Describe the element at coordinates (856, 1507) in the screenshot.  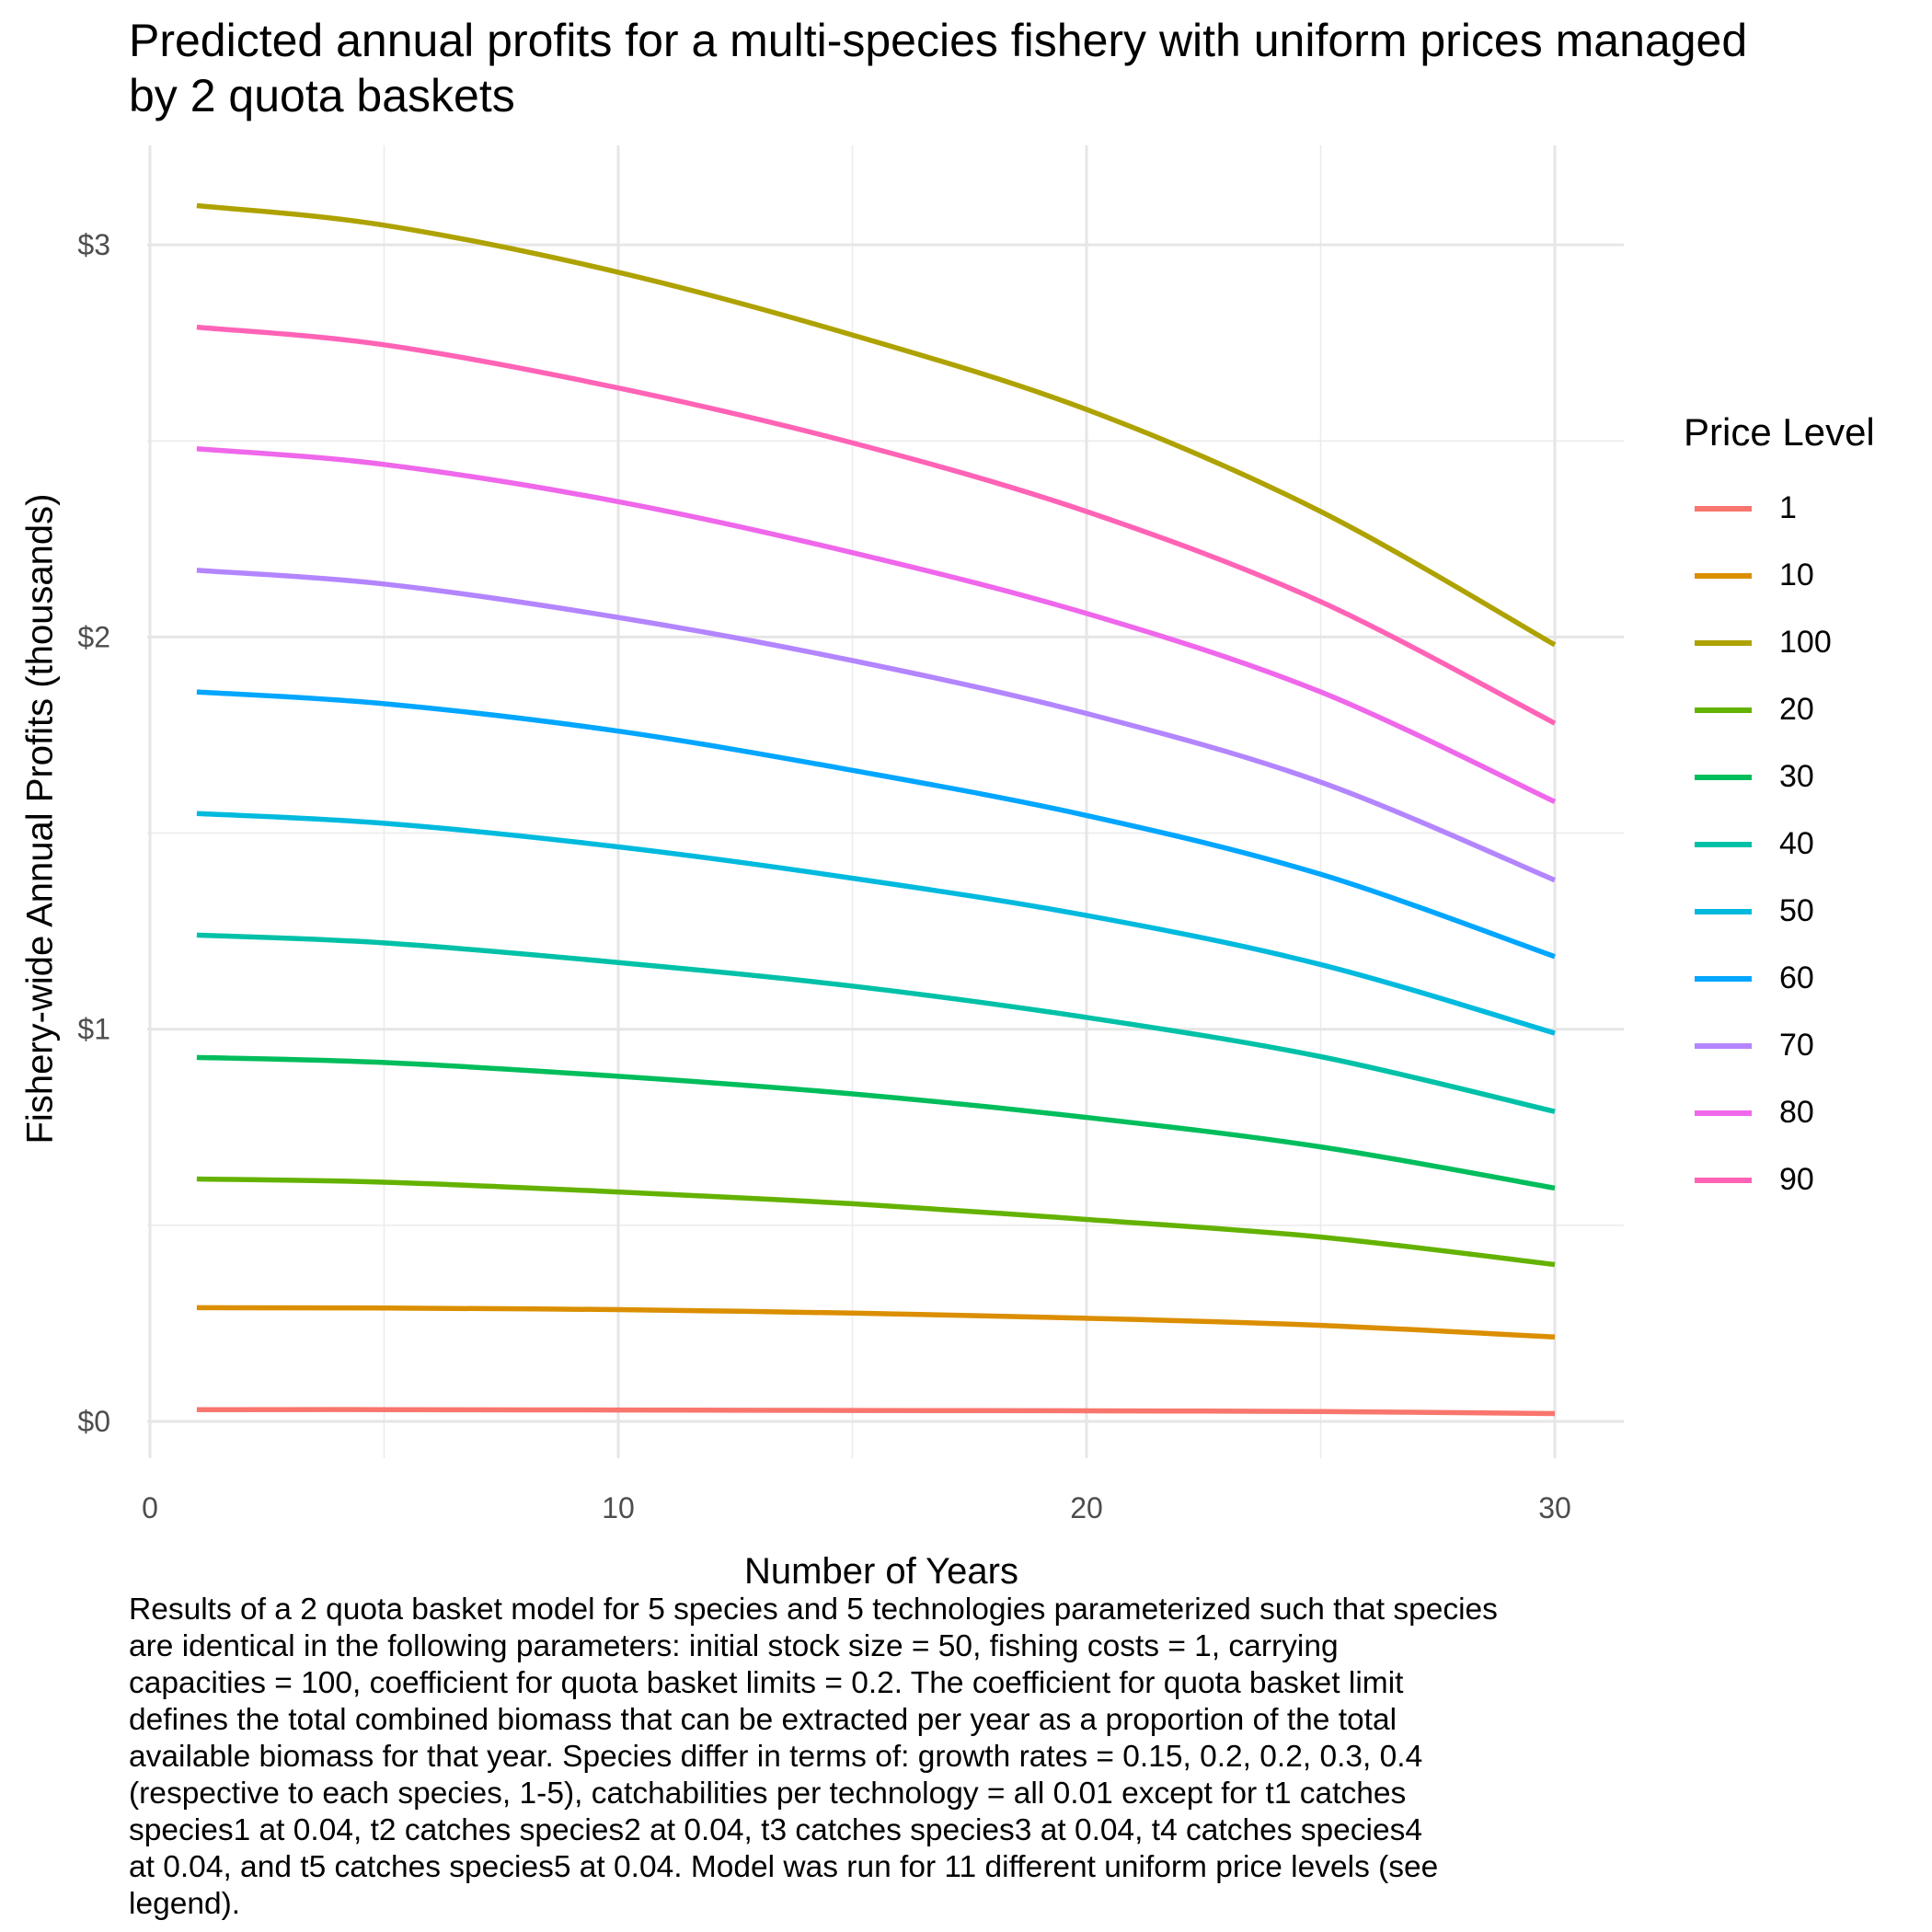
I see `x-tick-labels: 0 10 20 30` at that location.